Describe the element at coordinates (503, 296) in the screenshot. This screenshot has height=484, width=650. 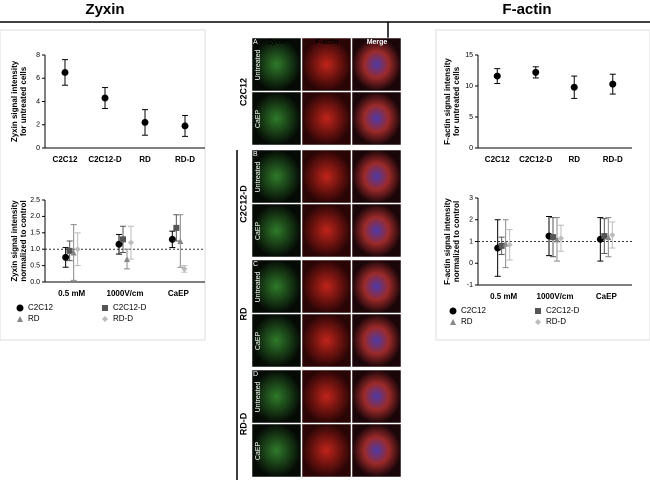
I see `x-tick-label: 0.5 mM` at that location.